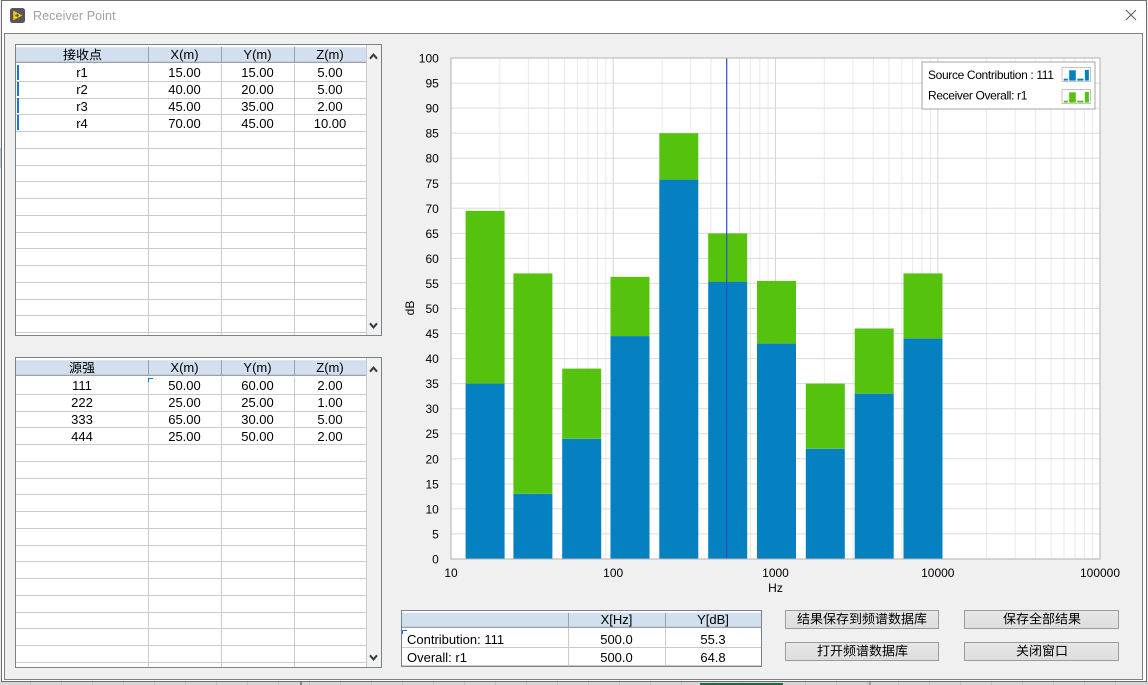 The image size is (1148, 685). I want to click on svg-text: 20, so click(432, 459).